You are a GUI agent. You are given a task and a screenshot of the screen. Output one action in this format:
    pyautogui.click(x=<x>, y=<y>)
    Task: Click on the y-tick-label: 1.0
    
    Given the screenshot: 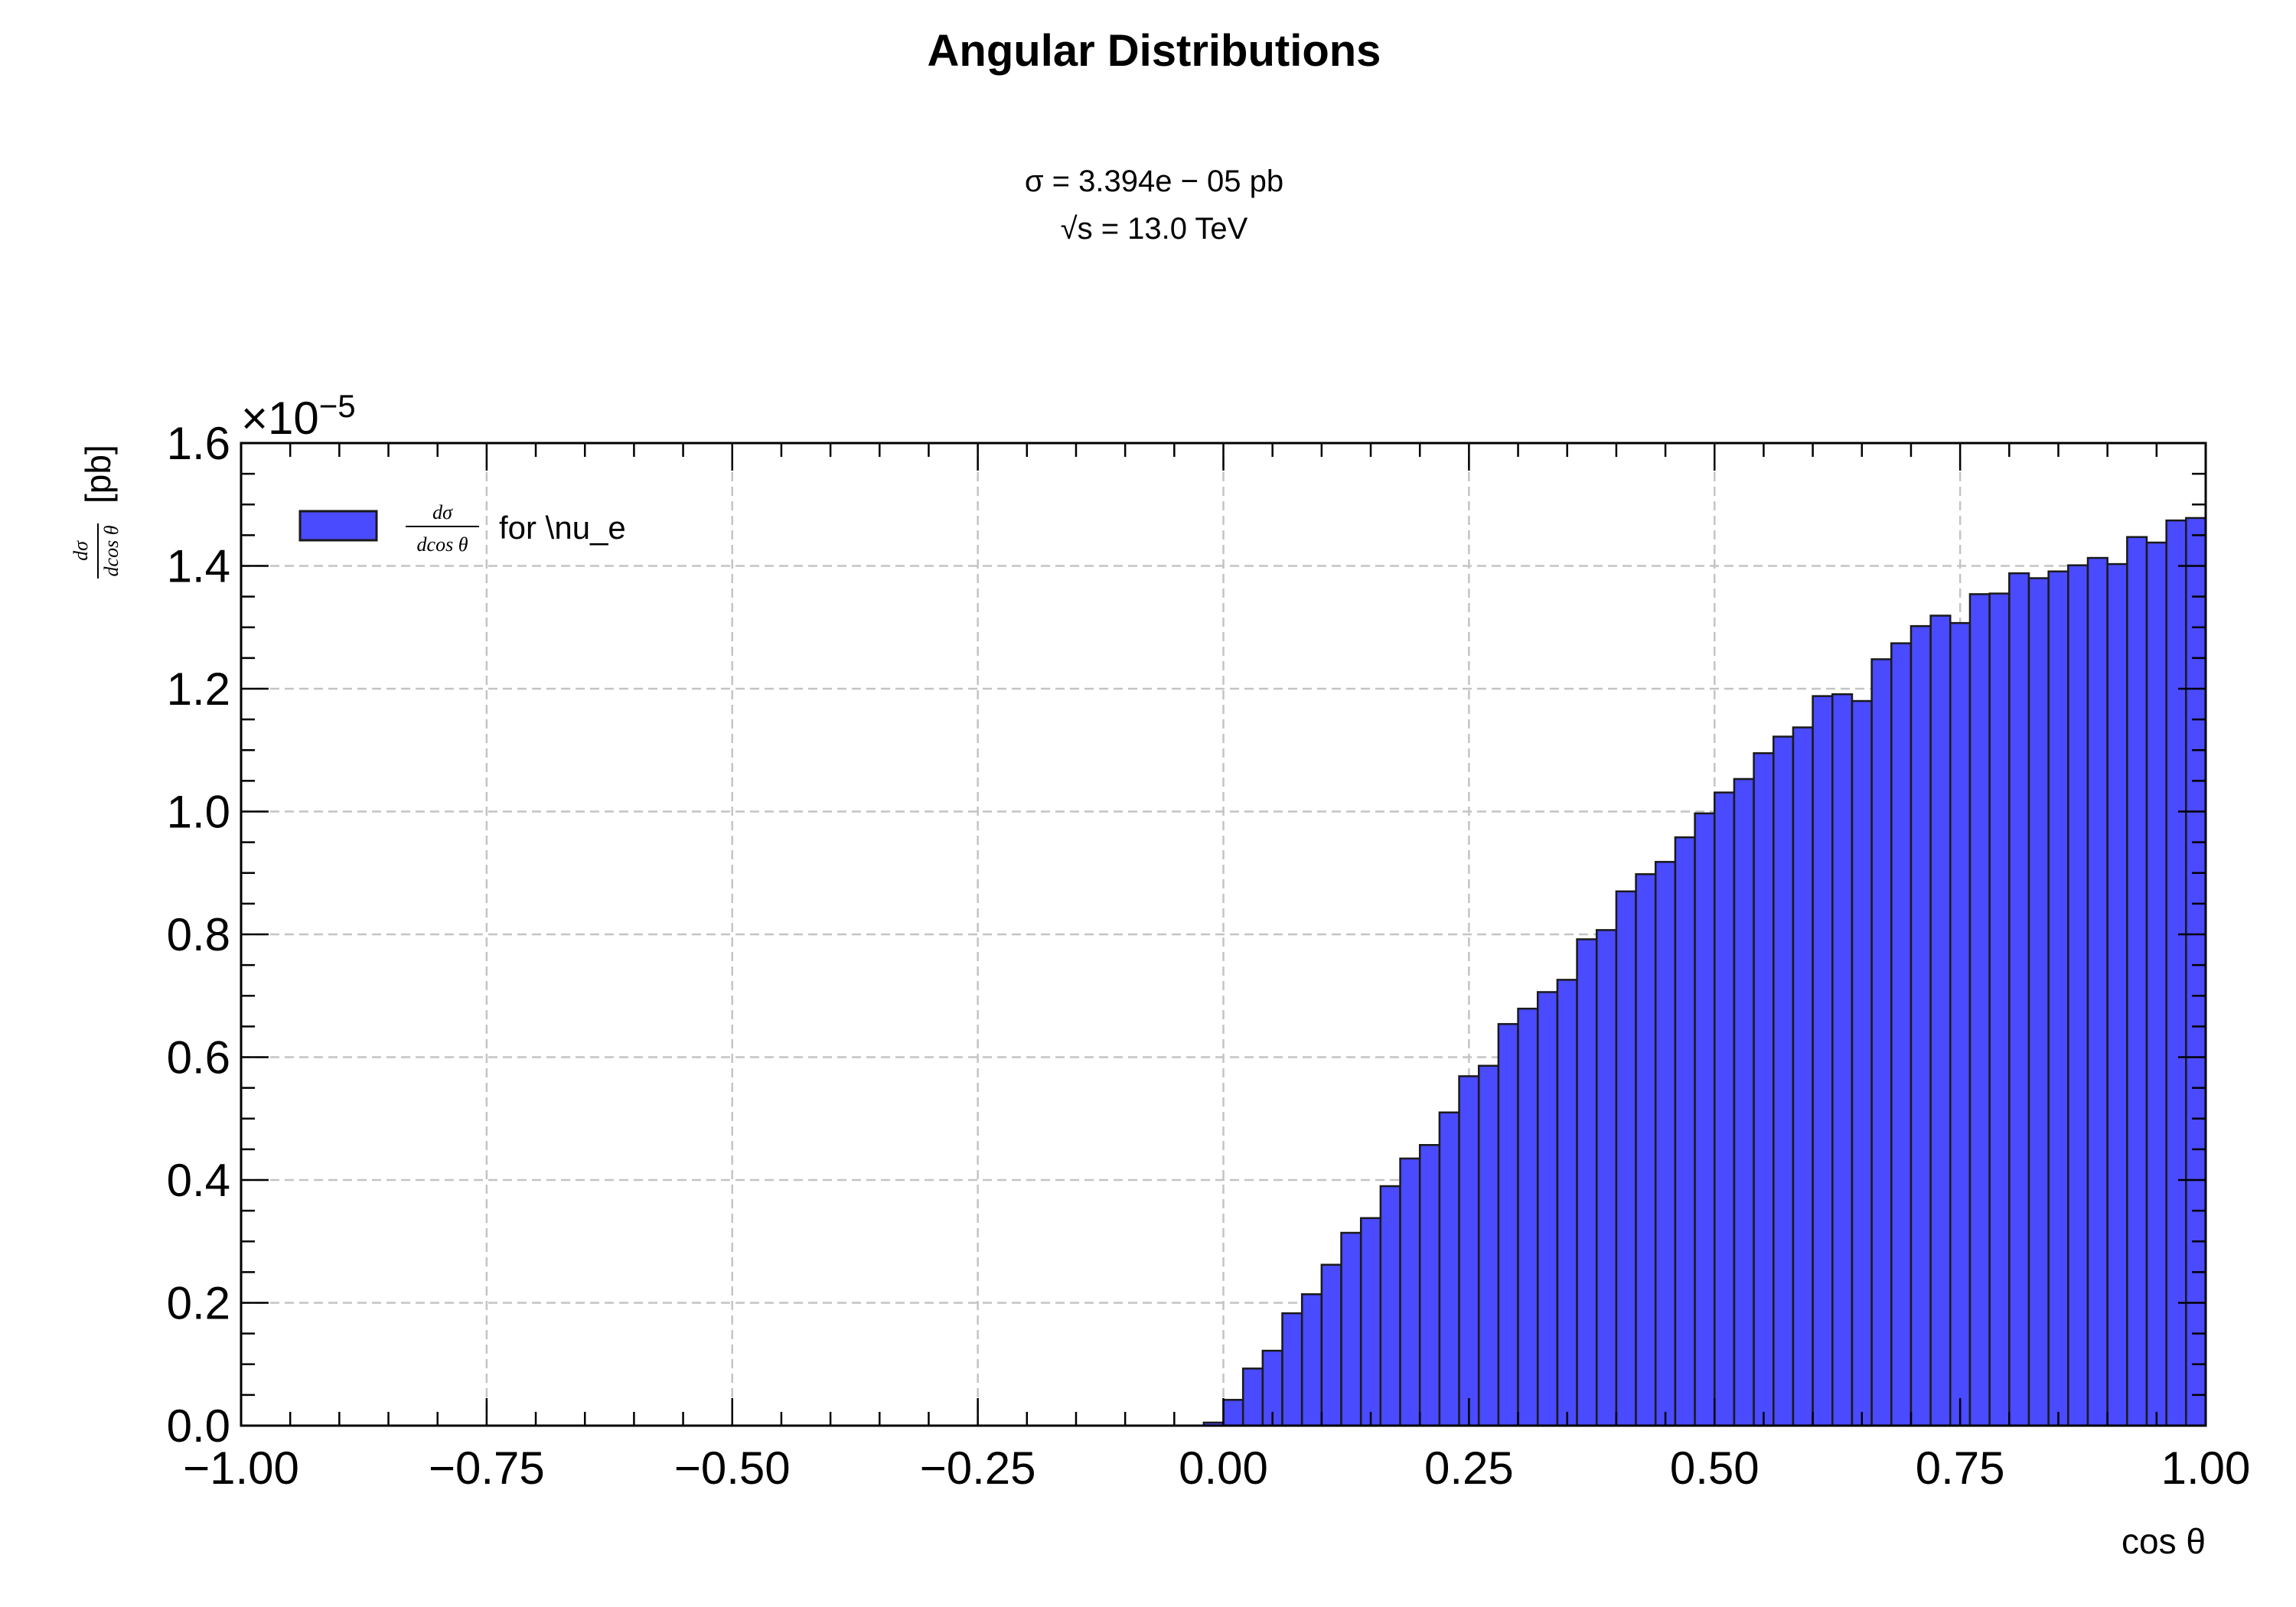 What is the action you would take?
    pyautogui.click(x=198, y=812)
    